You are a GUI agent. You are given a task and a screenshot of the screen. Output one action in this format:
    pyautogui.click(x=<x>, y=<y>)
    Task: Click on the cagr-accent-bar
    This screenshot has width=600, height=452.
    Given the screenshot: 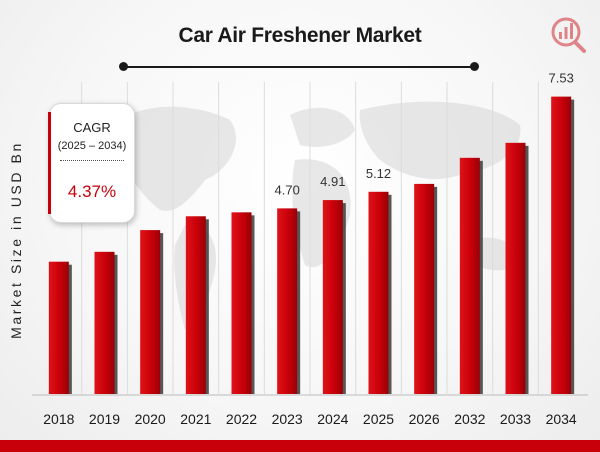 What is the action you would take?
    pyautogui.click(x=49, y=163)
    